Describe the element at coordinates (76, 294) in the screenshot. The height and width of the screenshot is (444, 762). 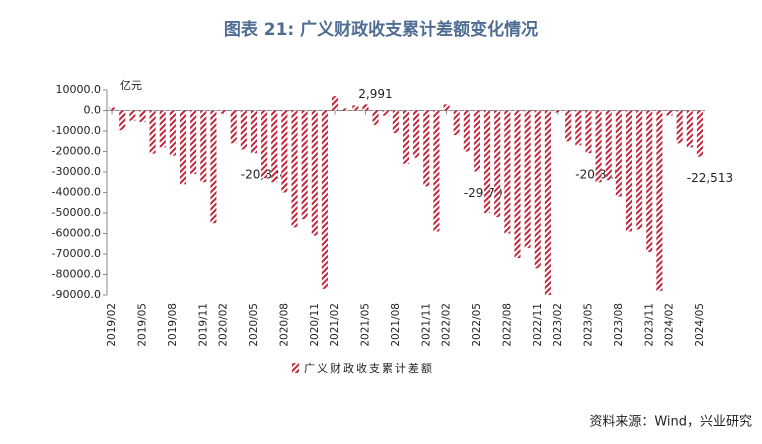
I see `y-tick-label: -90000.0` at that location.